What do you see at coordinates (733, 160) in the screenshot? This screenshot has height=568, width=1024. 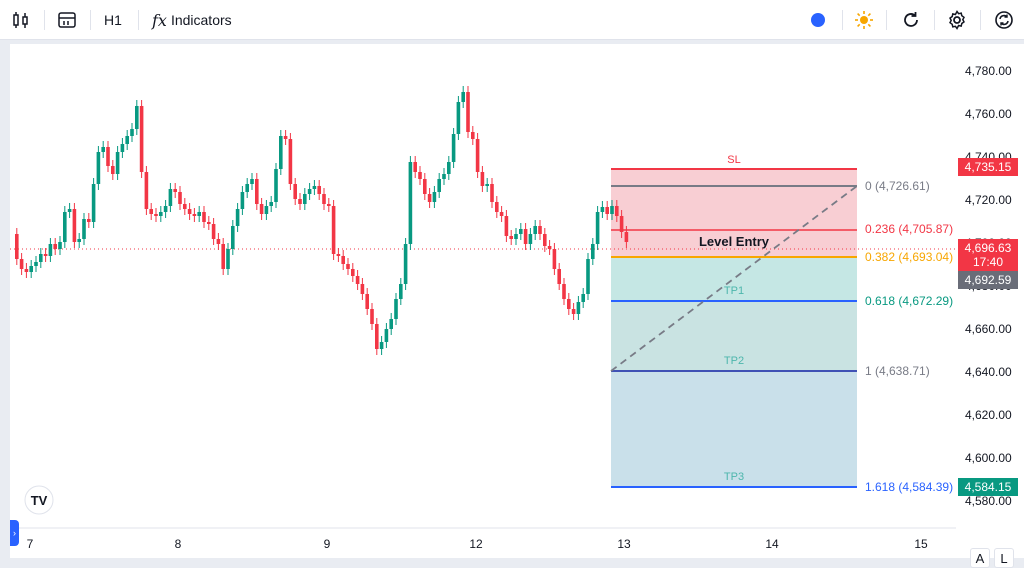 I see `sl-label: SL` at bounding box center [733, 160].